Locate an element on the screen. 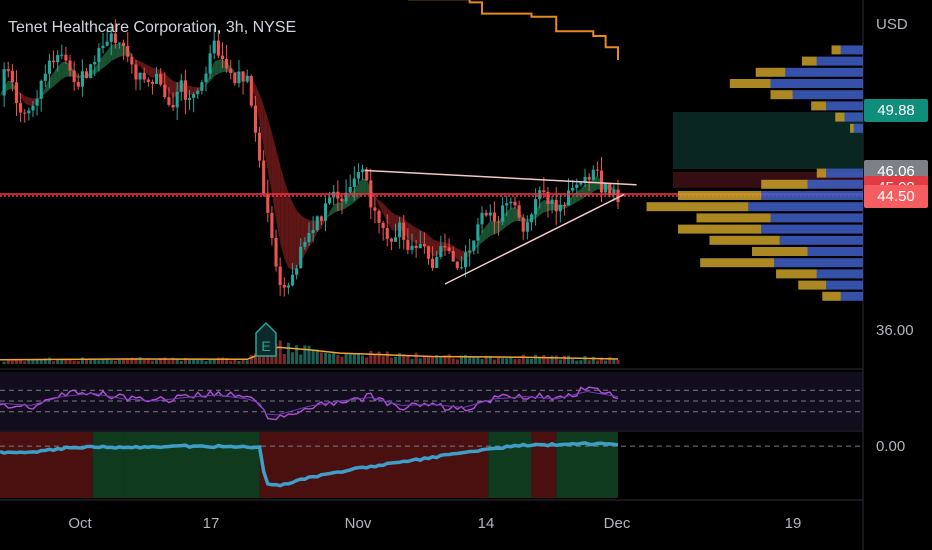 This screenshot has height=550, width=932. rsi-line is located at coordinates (309, 403).